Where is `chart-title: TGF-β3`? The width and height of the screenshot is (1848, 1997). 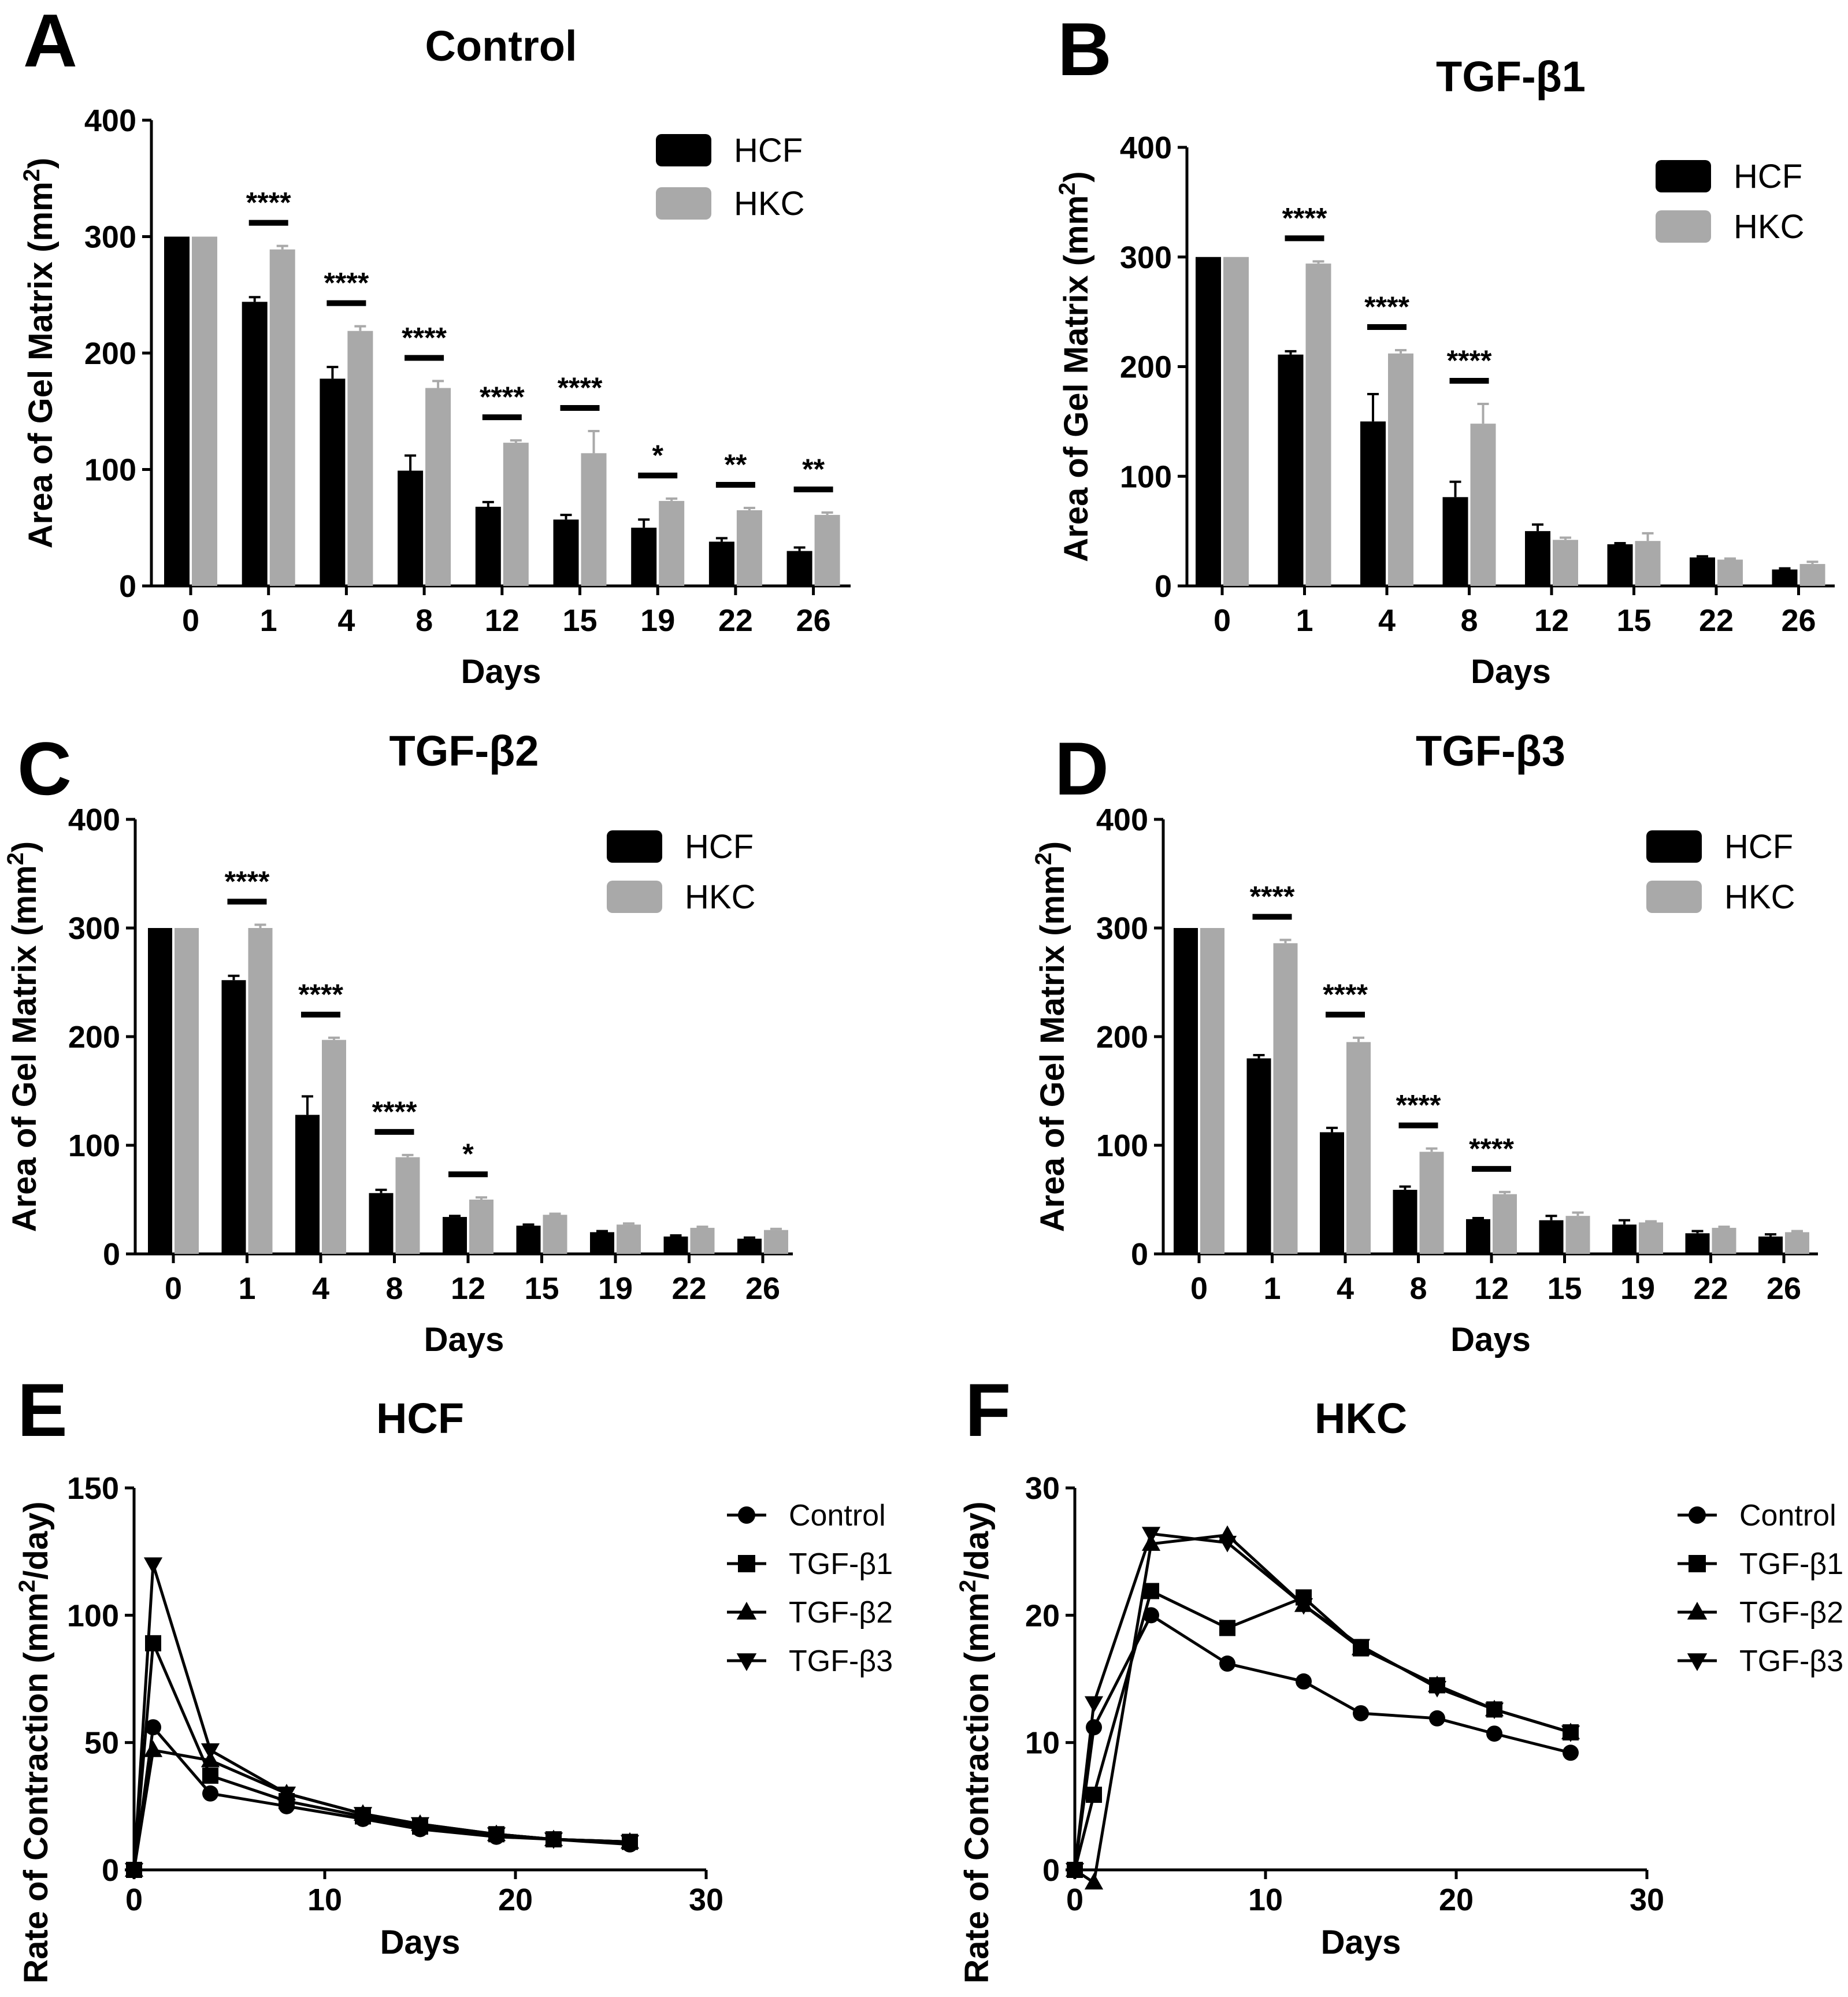 chart-title: TGF-β3 is located at coordinates (1490, 751).